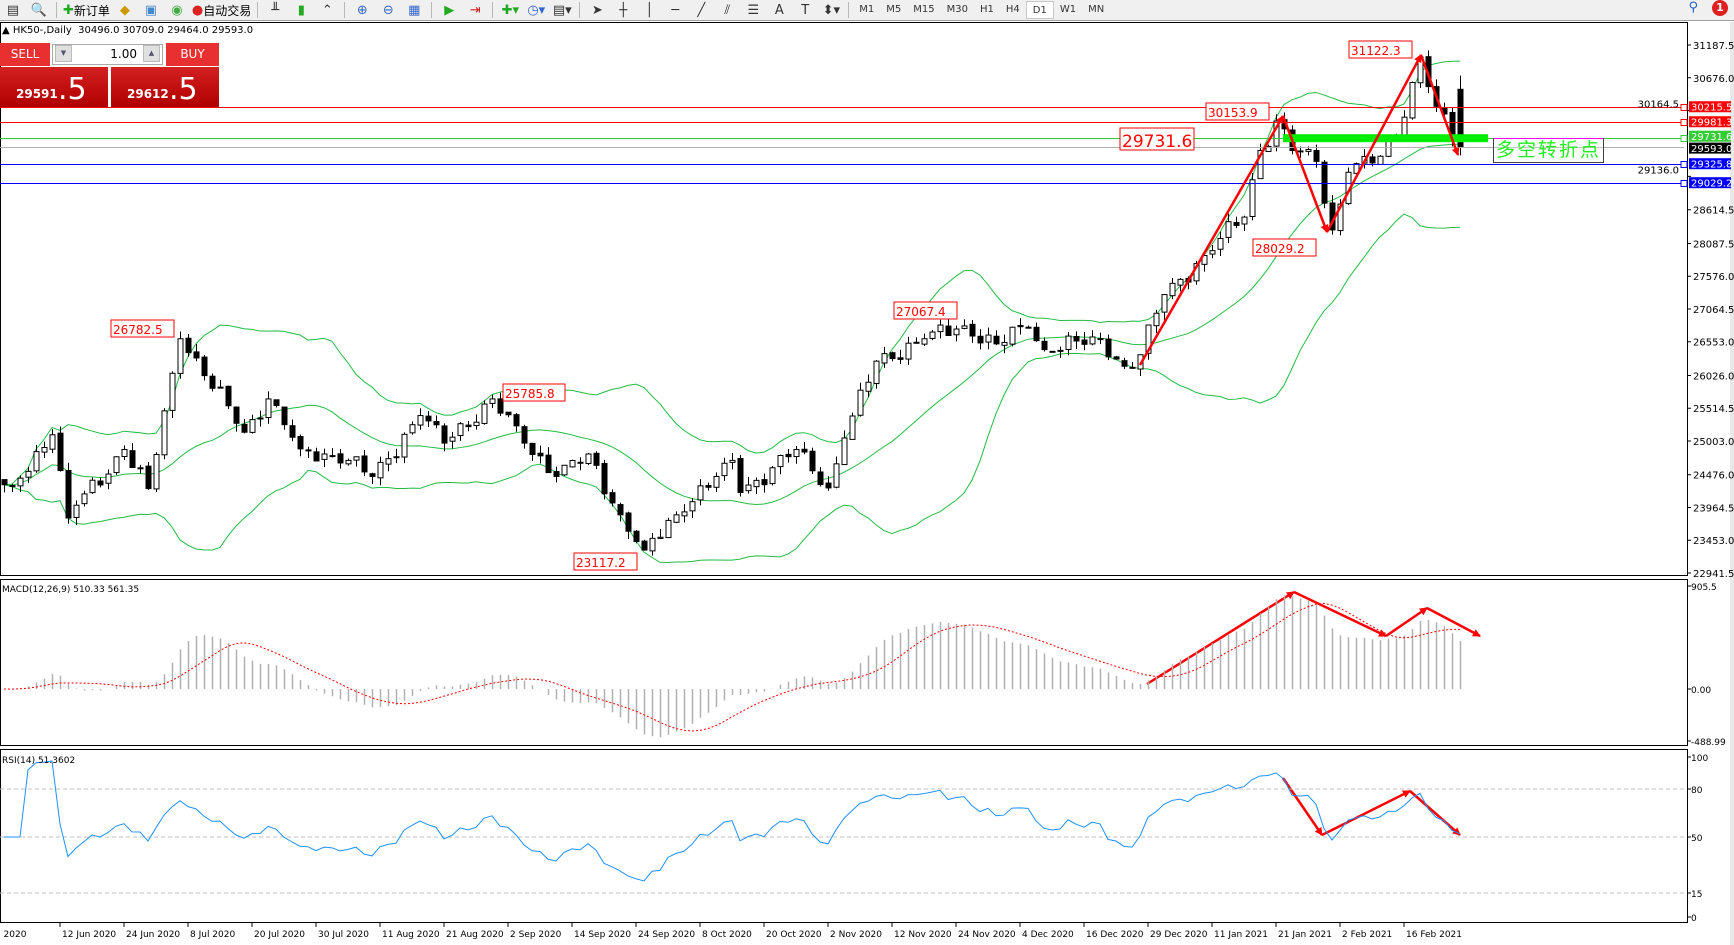 Image resolution: width=1734 pixels, height=945 pixels. What do you see at coordinates (1693, 7) in the screenshot?
I see `search-icon: ⚲` at bounding box center [1693, 7].